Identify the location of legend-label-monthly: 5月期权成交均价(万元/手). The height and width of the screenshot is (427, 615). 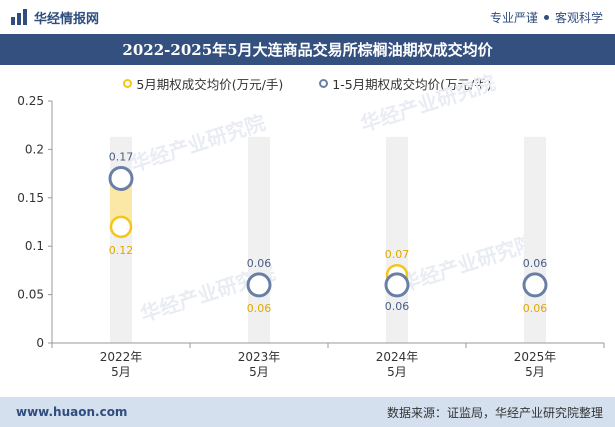
(210, 84).